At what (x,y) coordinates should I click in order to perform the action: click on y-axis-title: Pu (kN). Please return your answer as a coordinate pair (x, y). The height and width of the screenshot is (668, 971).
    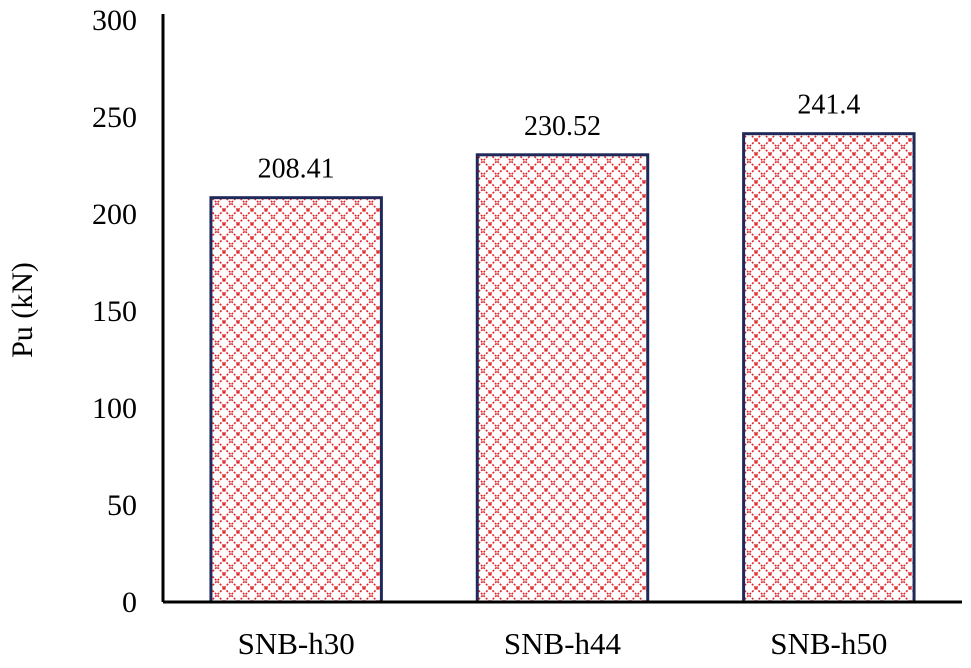
    Looking at the image, I should click on (22, 310).